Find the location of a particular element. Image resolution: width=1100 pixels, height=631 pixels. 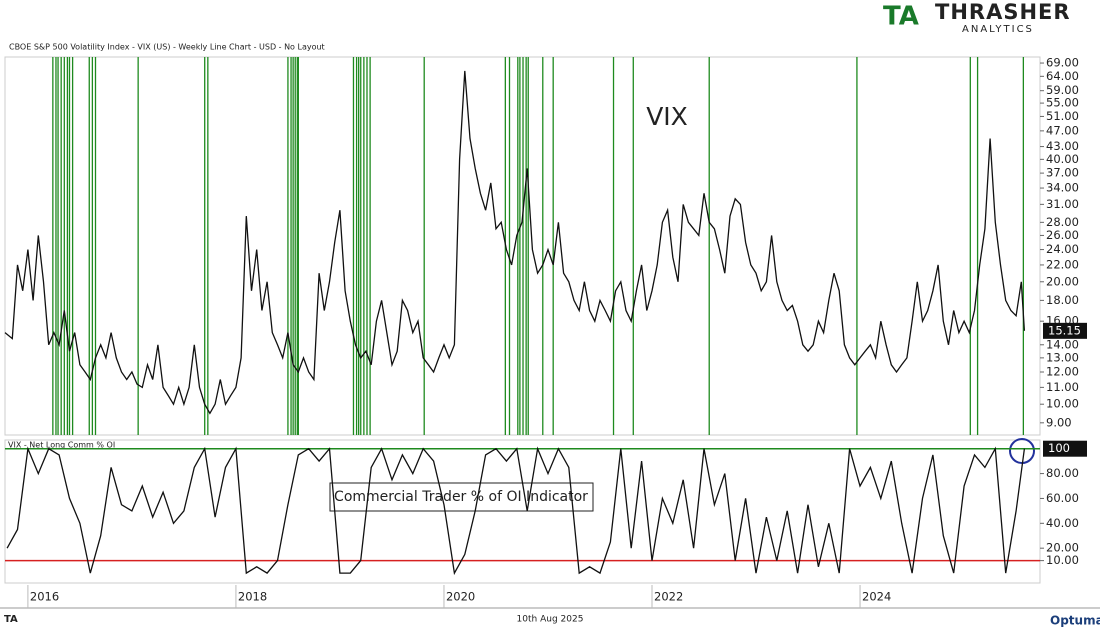

y-tick-label: 13.00 is located at coordinates (1062, 357).